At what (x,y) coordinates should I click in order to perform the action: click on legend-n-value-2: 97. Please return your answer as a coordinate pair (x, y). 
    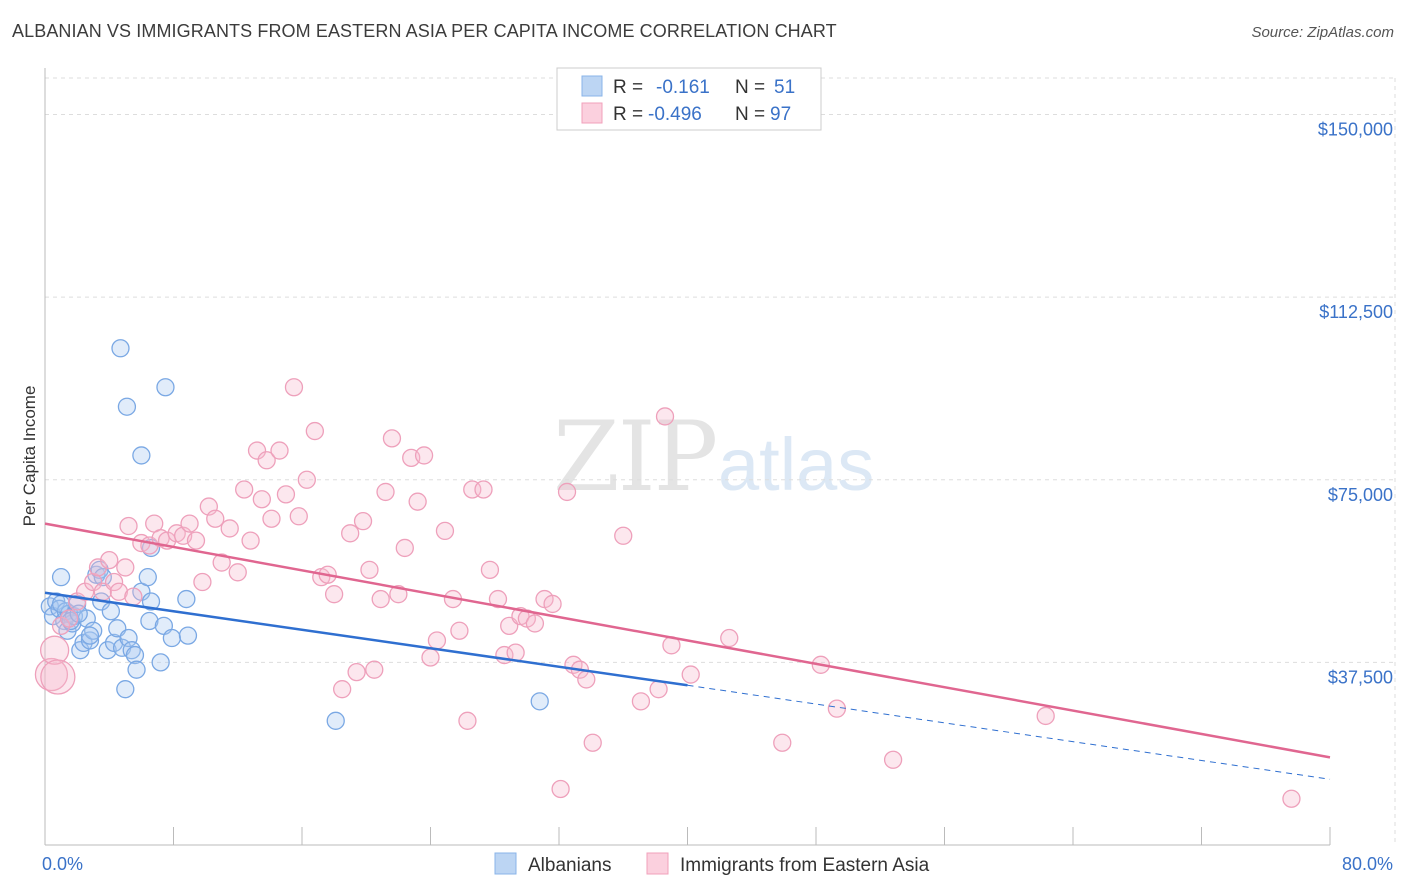
    Looking at the image, I should click on (780, 114).